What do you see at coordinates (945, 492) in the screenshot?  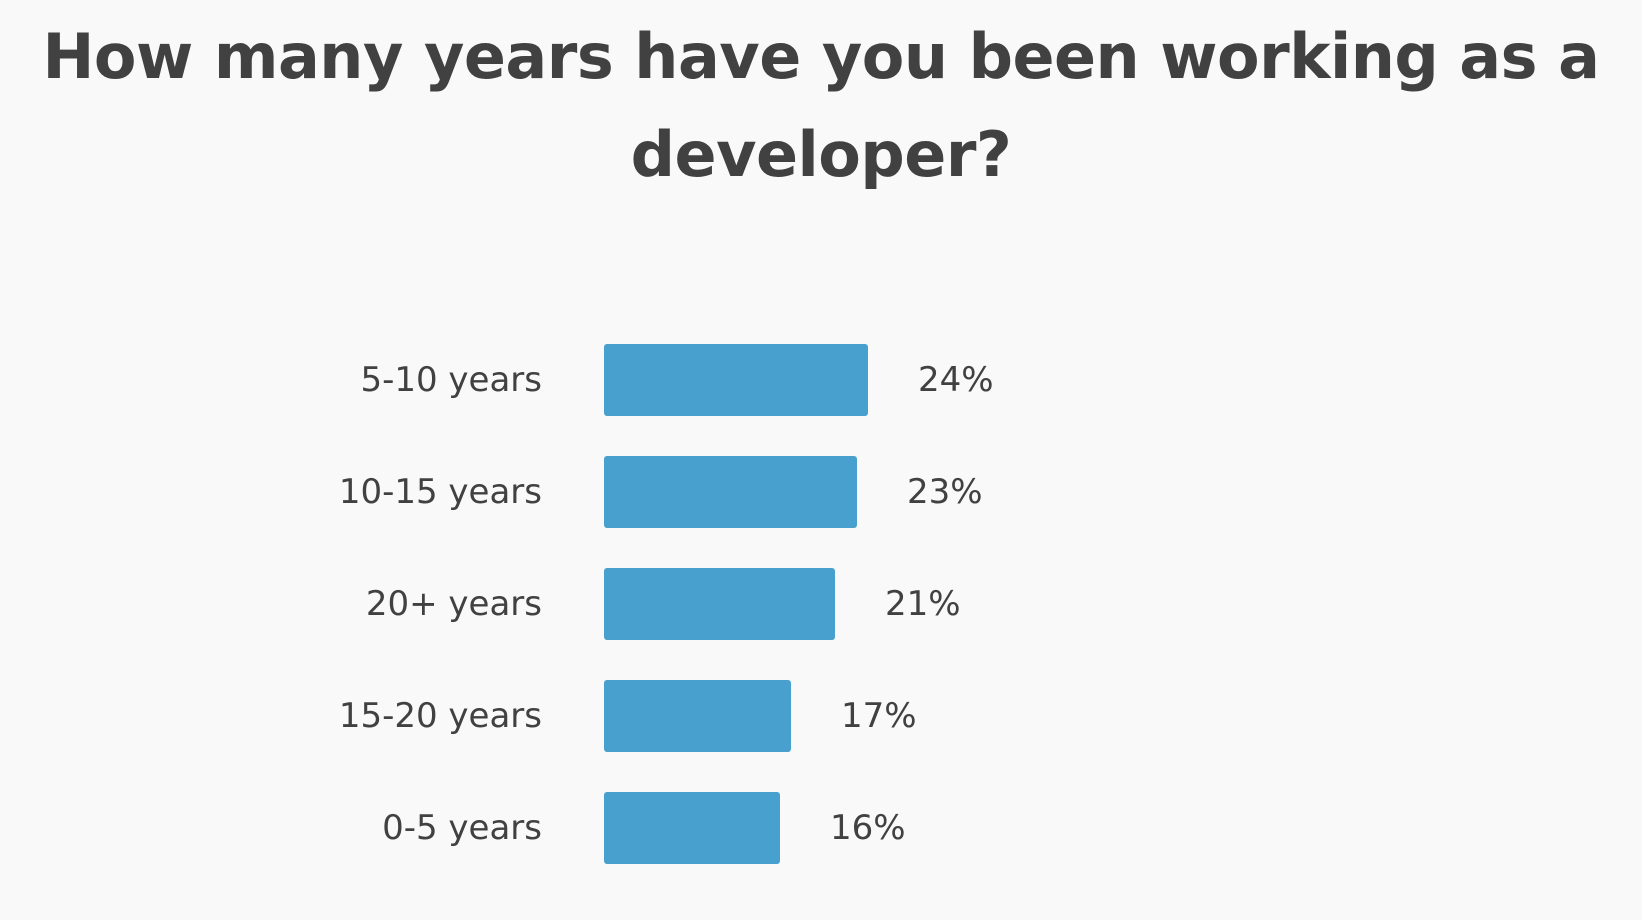 I see `value-label-1: 23%` at bounding box center [945, 492].